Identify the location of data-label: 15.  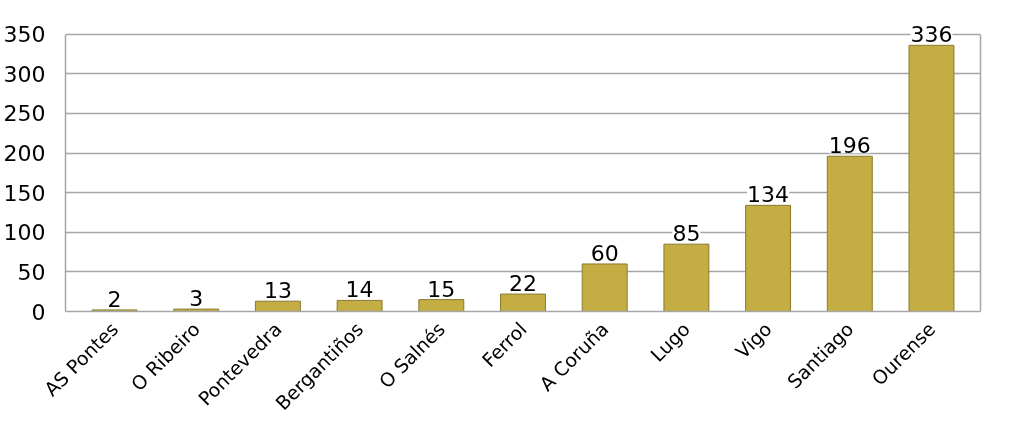
(441, 289).